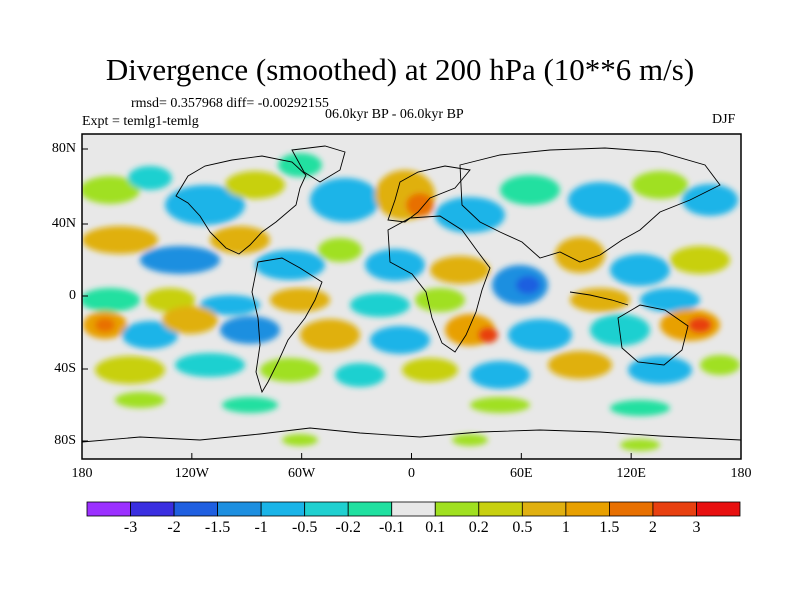 Image resolution: width=800 pixels, height=600 pixels. Describe the element at coordinates (287, 325) in the screenshot. I see `coast-south-america` at that location.